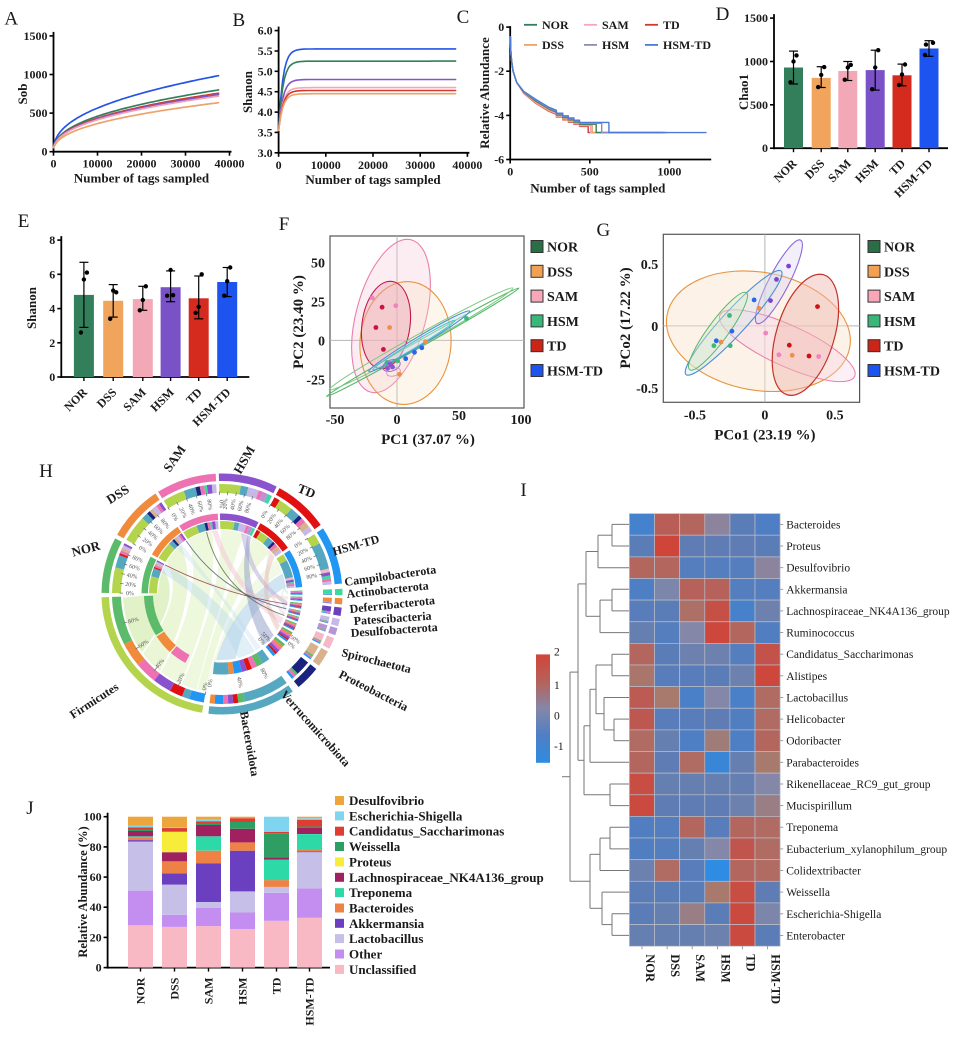  I want to click on svg-text: 100, so click(93, 817).